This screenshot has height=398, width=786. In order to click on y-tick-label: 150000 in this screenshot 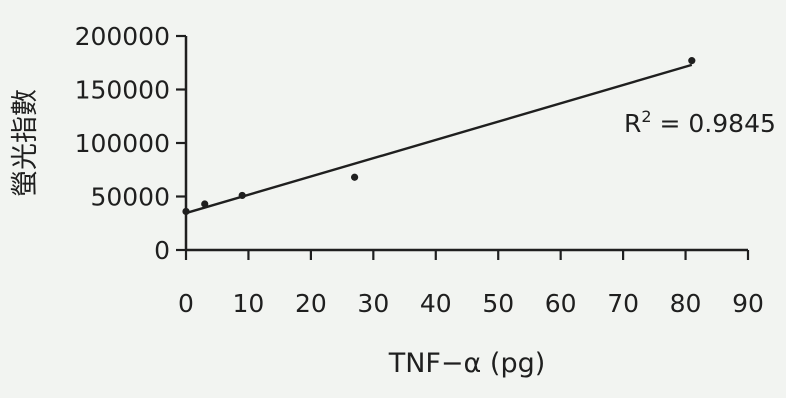, I will do `click(122, 90)`.